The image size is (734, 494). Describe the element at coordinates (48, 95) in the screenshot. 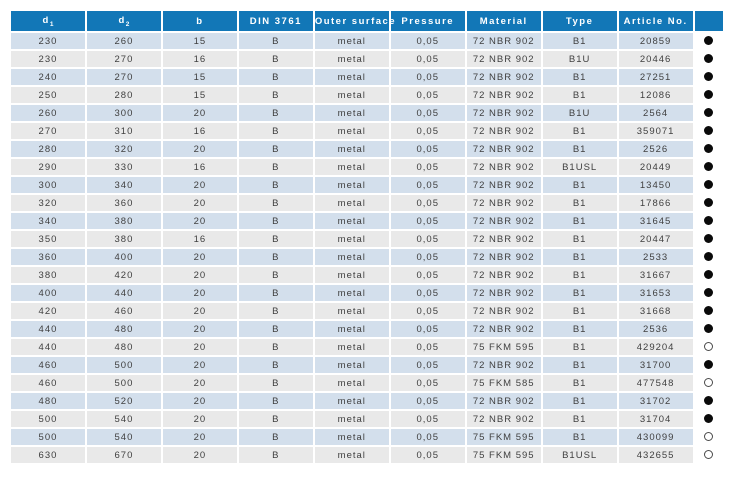

I see `cell-d1: 250` at that location.